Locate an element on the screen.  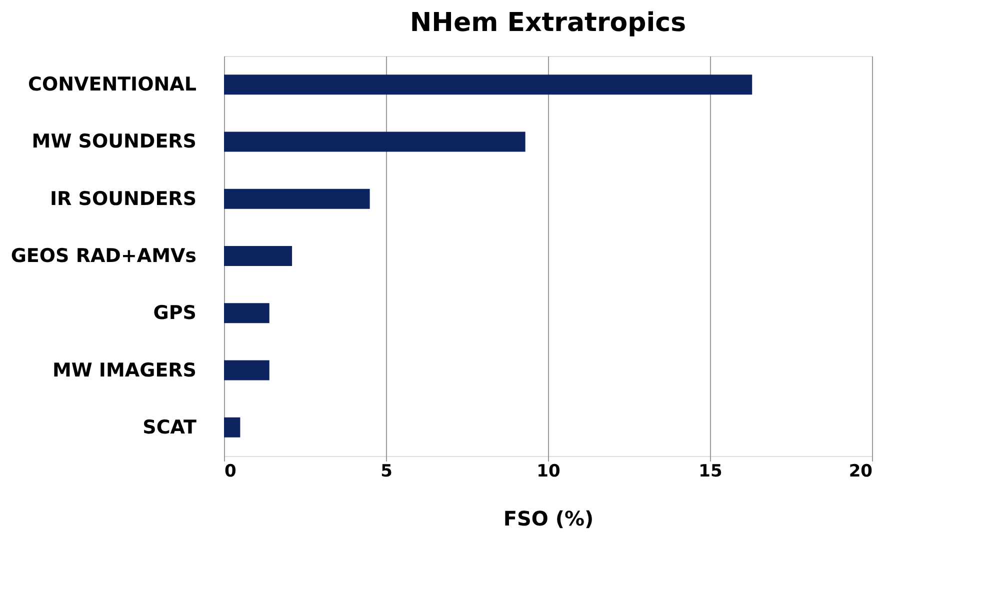
x-tick-label: 10 is located at coordinates (548, 472).